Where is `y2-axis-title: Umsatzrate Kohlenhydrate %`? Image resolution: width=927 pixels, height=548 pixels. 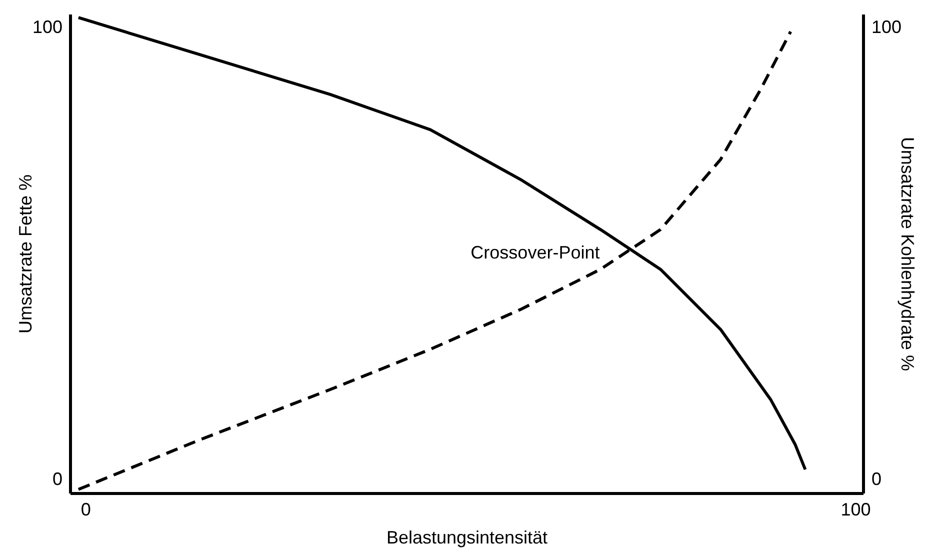
y2-axis-title: Umsatzrate Kohlenhydrate % is located at coordinates (908, 254).